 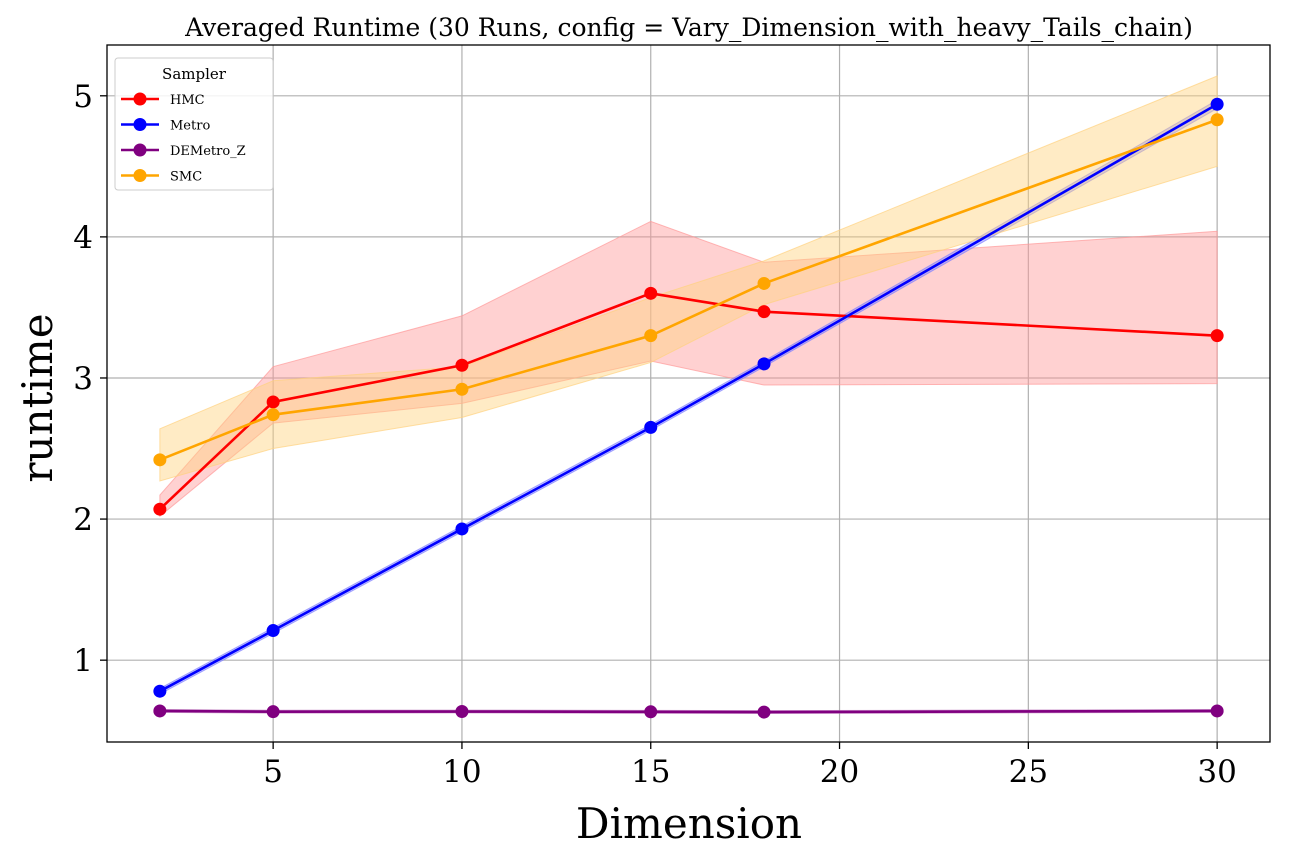 What do you see at coordinates (83, 661) in the screenshot?
I see `y-tick-label: 1` at bounding box center [83, 661].